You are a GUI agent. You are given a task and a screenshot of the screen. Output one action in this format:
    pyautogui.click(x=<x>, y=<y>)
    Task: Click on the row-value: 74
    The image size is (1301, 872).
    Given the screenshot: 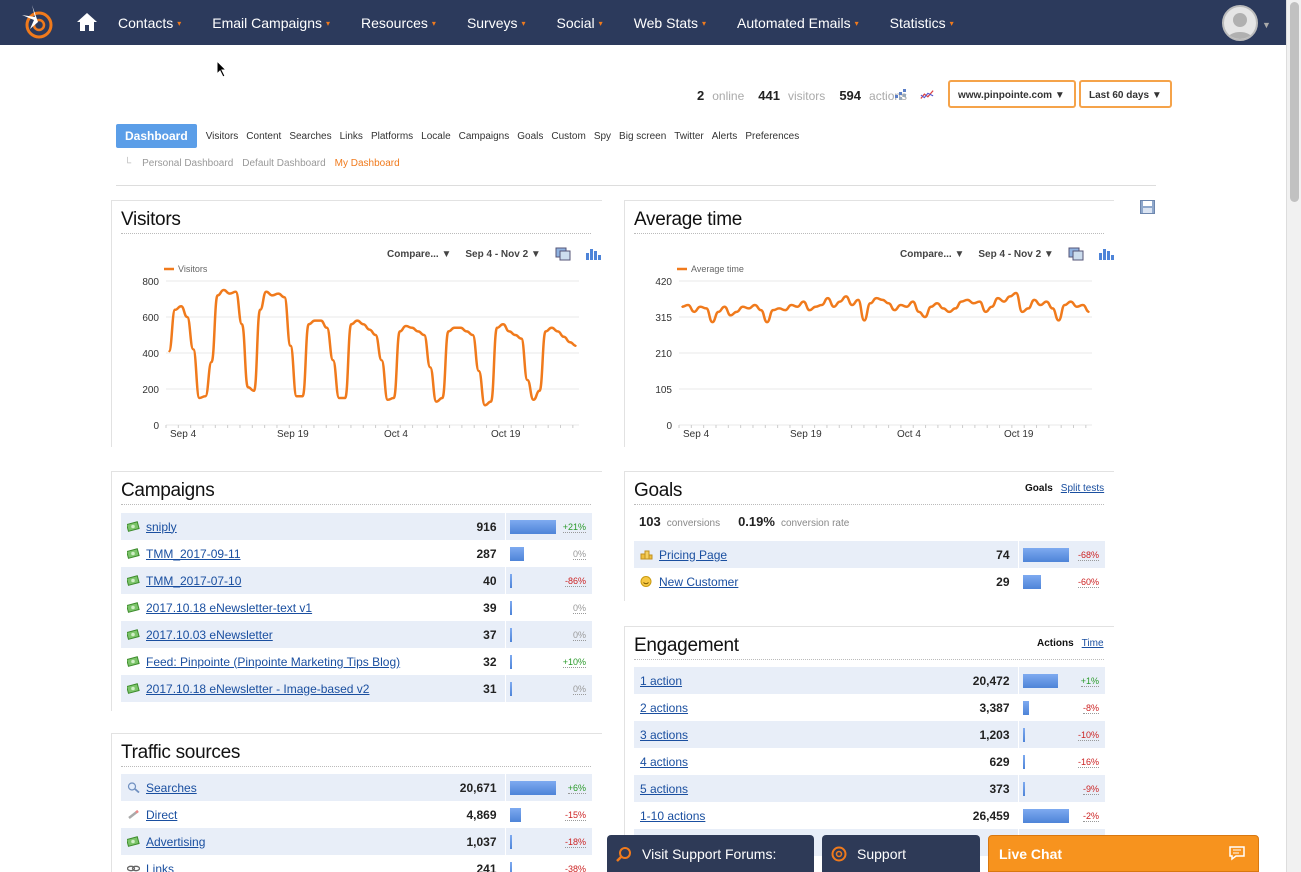 What is the action you would take?
    pyautogui.click(x=1002, y=554)
    